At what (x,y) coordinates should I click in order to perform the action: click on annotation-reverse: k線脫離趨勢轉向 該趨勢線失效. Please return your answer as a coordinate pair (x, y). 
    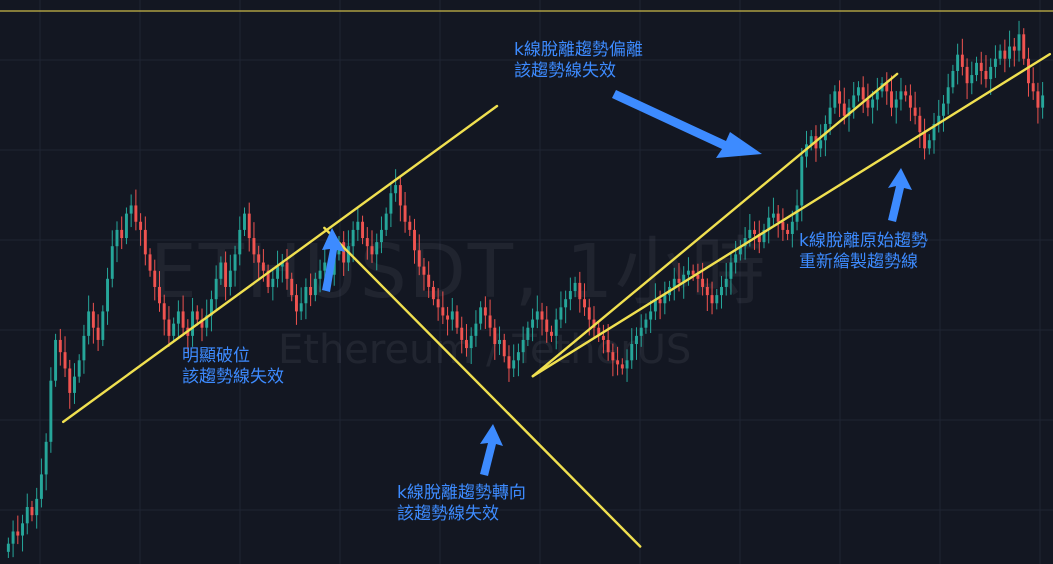
    Looking at the image, I should click on (464, 503).